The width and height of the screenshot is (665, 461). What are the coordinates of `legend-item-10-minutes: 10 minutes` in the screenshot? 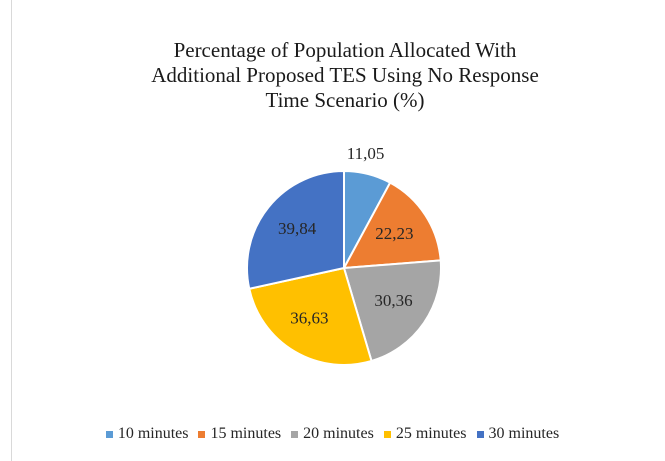 It's located at (147, 434).